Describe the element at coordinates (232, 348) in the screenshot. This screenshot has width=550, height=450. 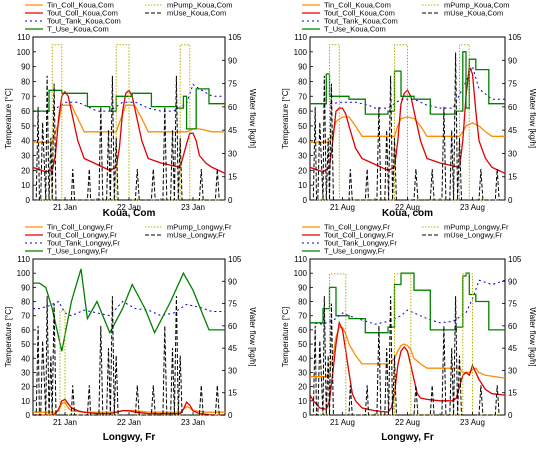
I see `y2-tick-label: 45` at that location.